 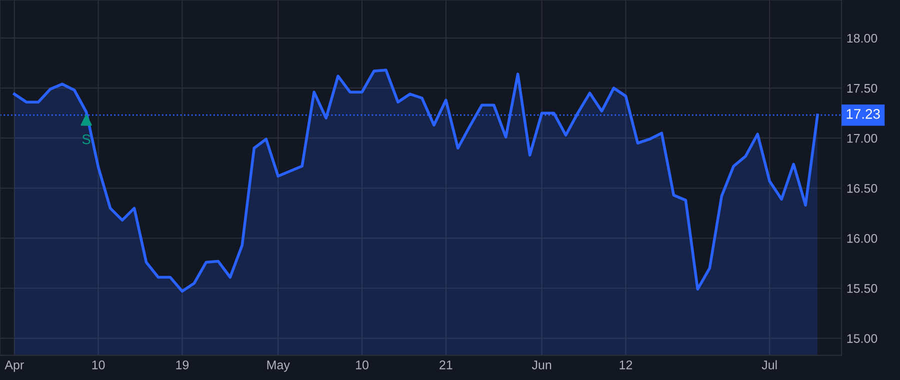 I want to click on x-tick-label: Jul, so click(x=769, y=365).